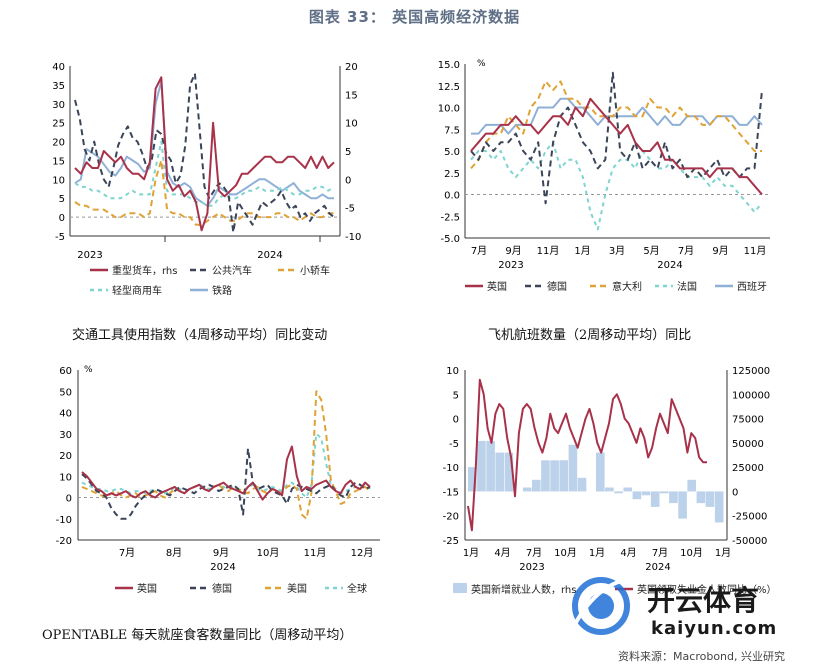  Describe the element at coordinates (450, 239) in the screenshot. I see `y-tick: -5.0` at that location.